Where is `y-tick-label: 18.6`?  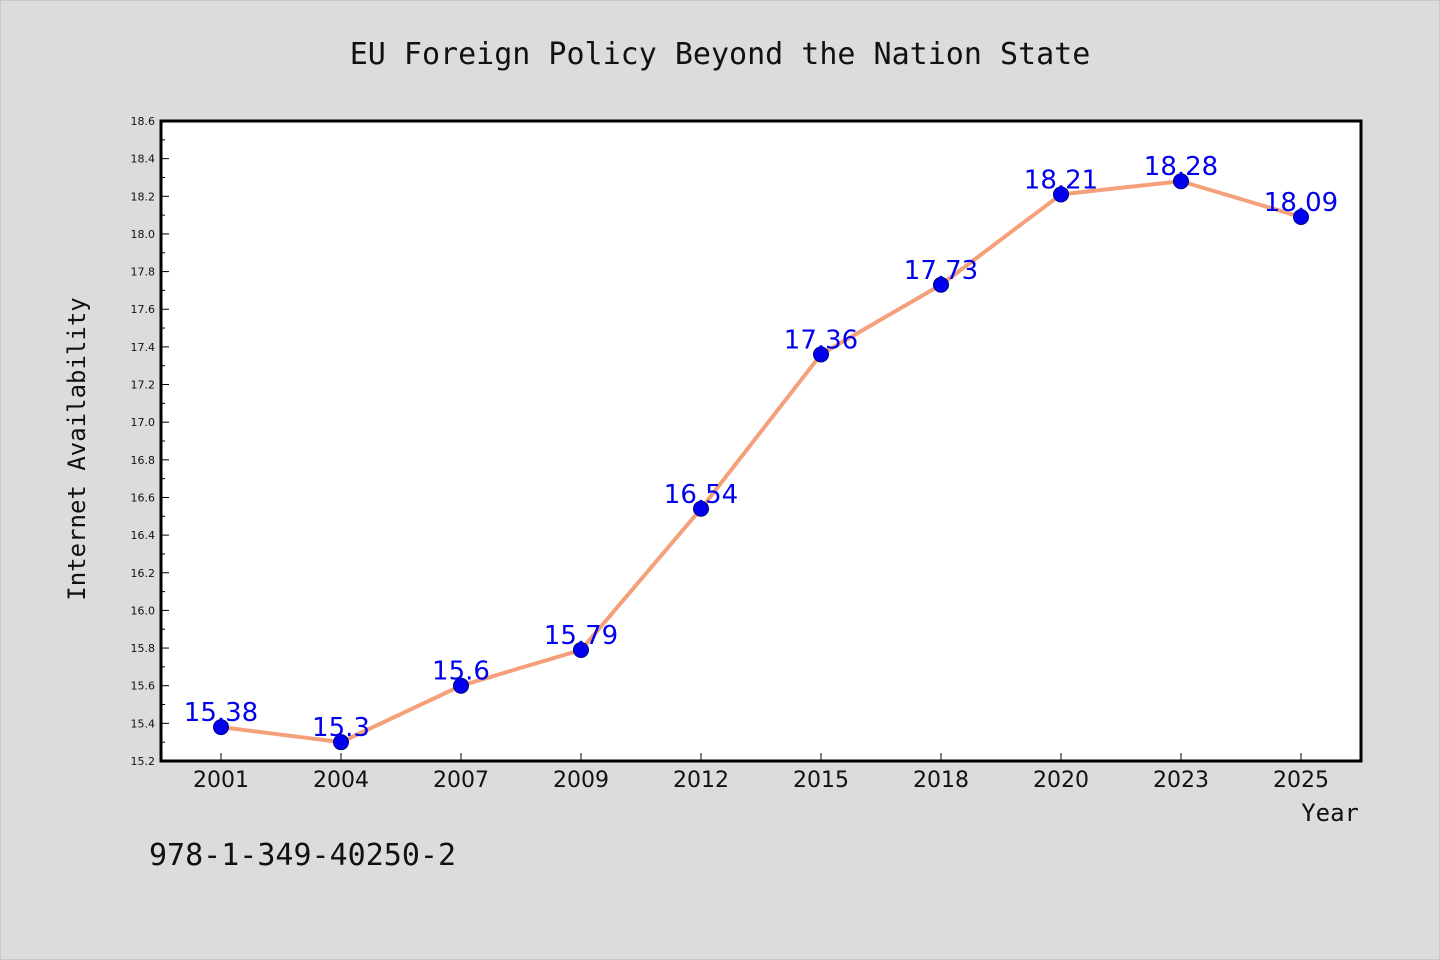 y-tick-label: 18.6 is located at coordinates (143, 121).